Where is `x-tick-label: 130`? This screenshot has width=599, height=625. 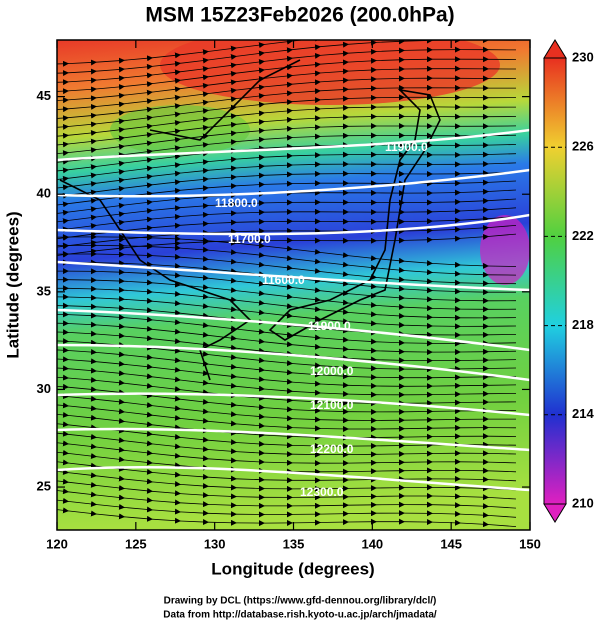 x-tick-label: 130 is located at coordinates (215, 543).